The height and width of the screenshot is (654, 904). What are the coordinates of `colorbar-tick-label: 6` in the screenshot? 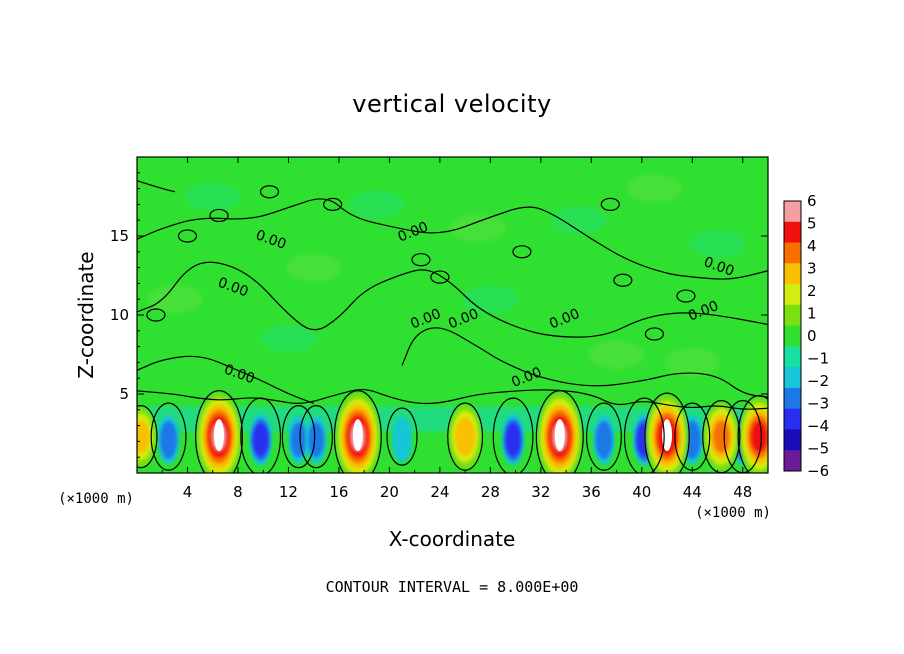 It's located at (812, 201).